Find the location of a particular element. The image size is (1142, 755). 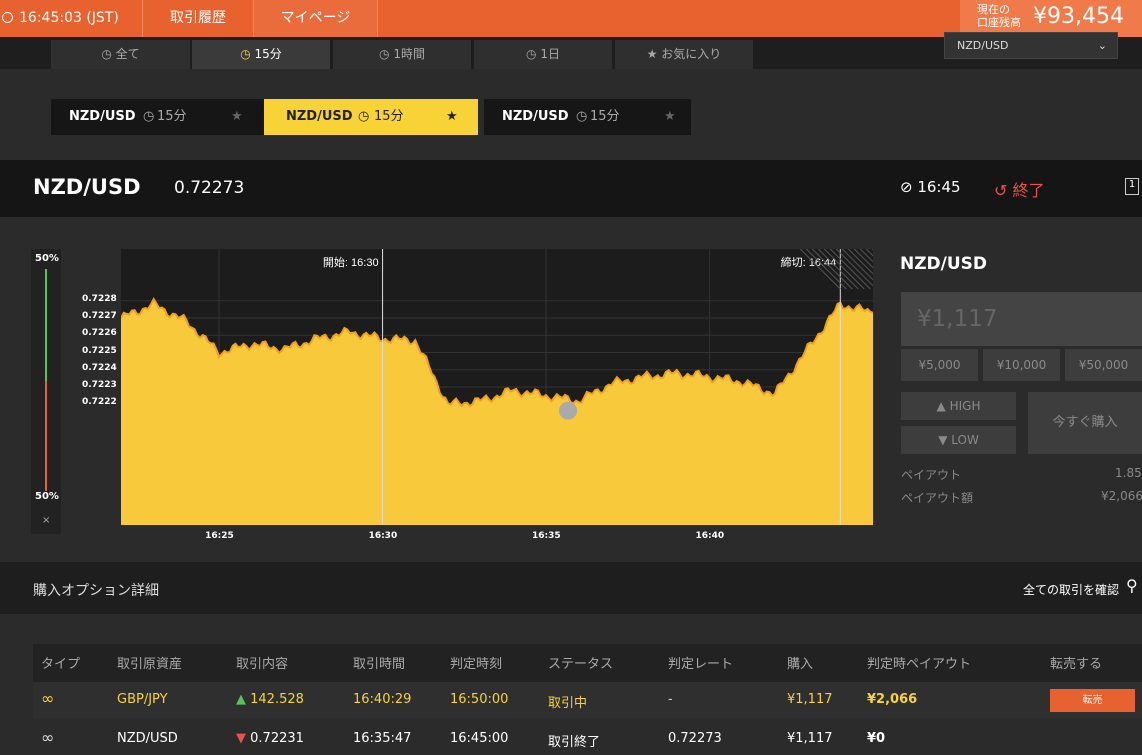

payout-label: ペイアウト is located at coordinates (931, 475).